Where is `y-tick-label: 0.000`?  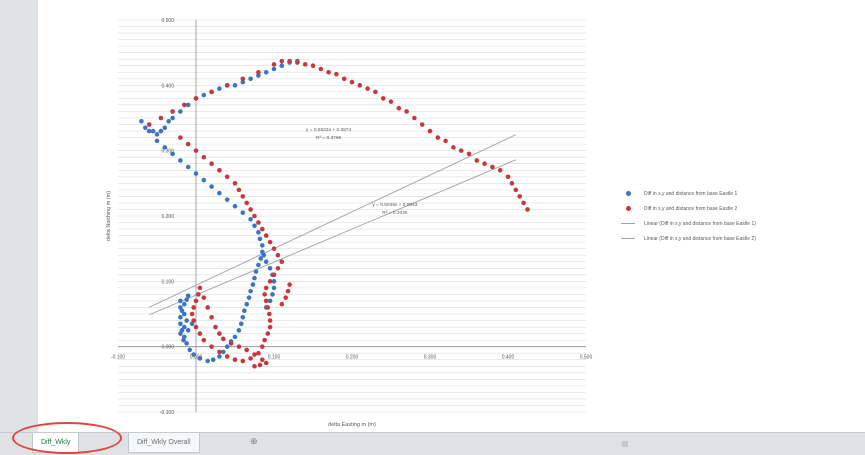
y-tick-label: 0.000 is located at coordinates (167, 348).